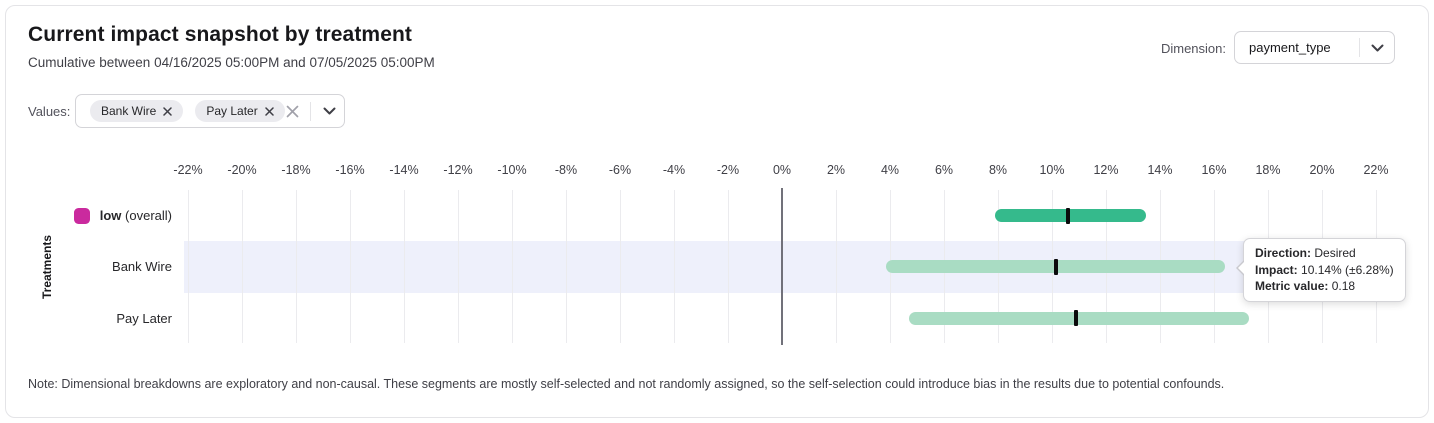 The height and width of the screenshot is (423, 1434). What do you see at coordinates (49, 111) in the screenshot?
I see `values-label: Values:` at bounding box center [49, 111].